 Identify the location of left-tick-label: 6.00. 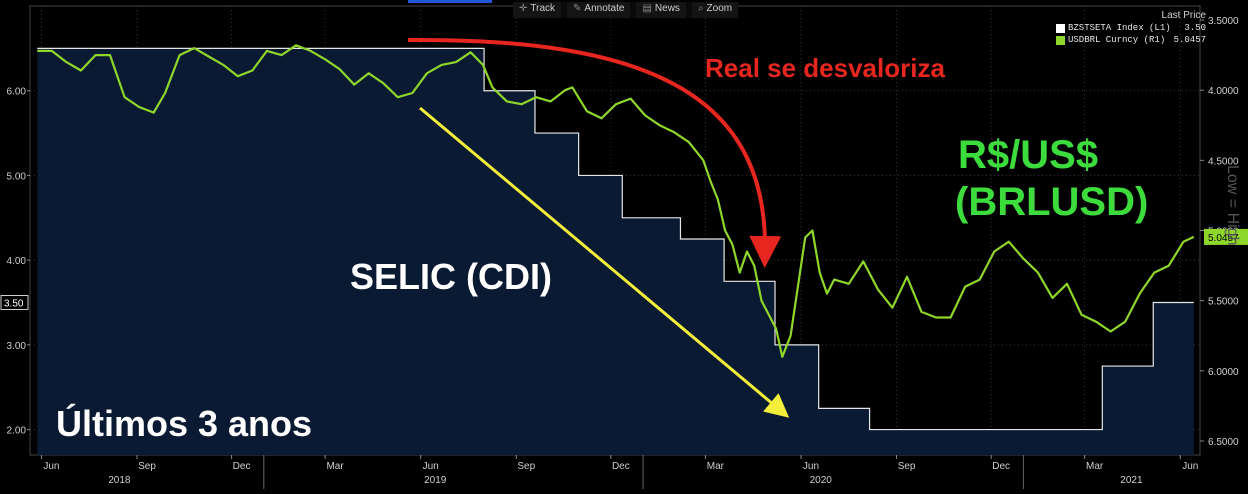
(17, 92).